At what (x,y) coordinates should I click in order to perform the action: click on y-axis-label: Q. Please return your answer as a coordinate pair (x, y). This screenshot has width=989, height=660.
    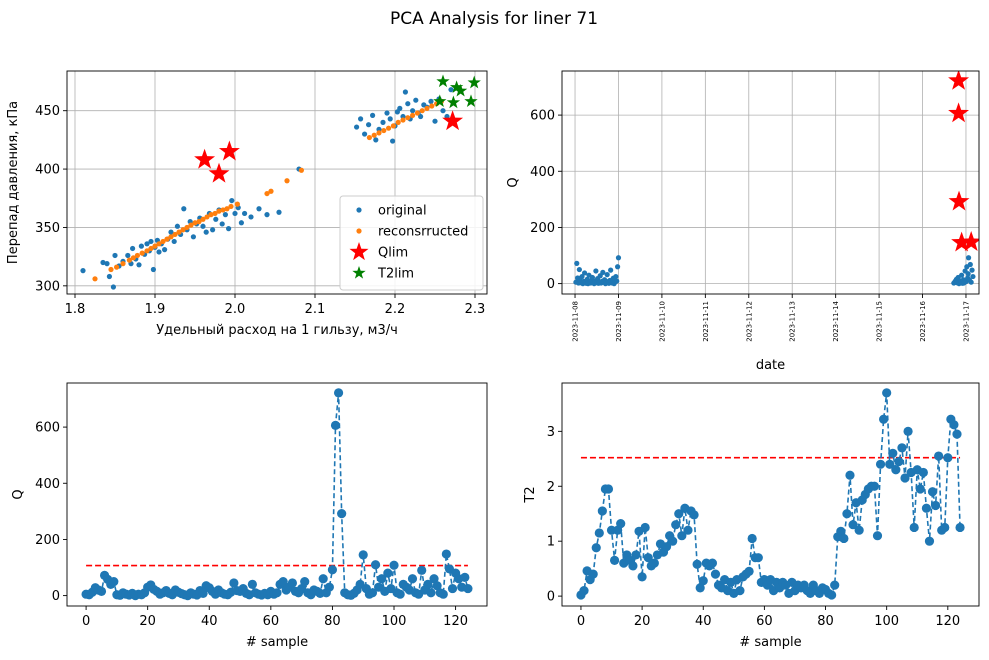
    Looking at the image, I should click on (513, 182).